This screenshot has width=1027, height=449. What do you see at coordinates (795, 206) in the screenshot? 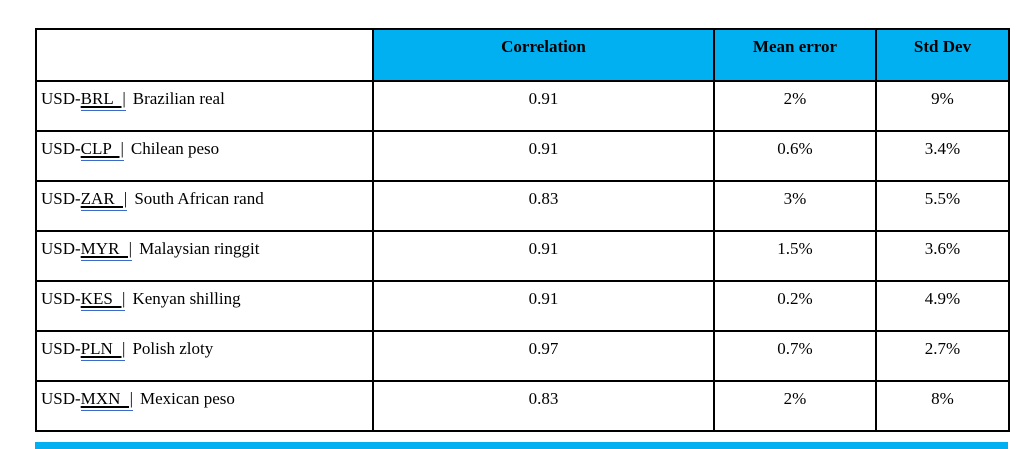
I see `mean-error-value: 3%` at bounding box center [795, 206].